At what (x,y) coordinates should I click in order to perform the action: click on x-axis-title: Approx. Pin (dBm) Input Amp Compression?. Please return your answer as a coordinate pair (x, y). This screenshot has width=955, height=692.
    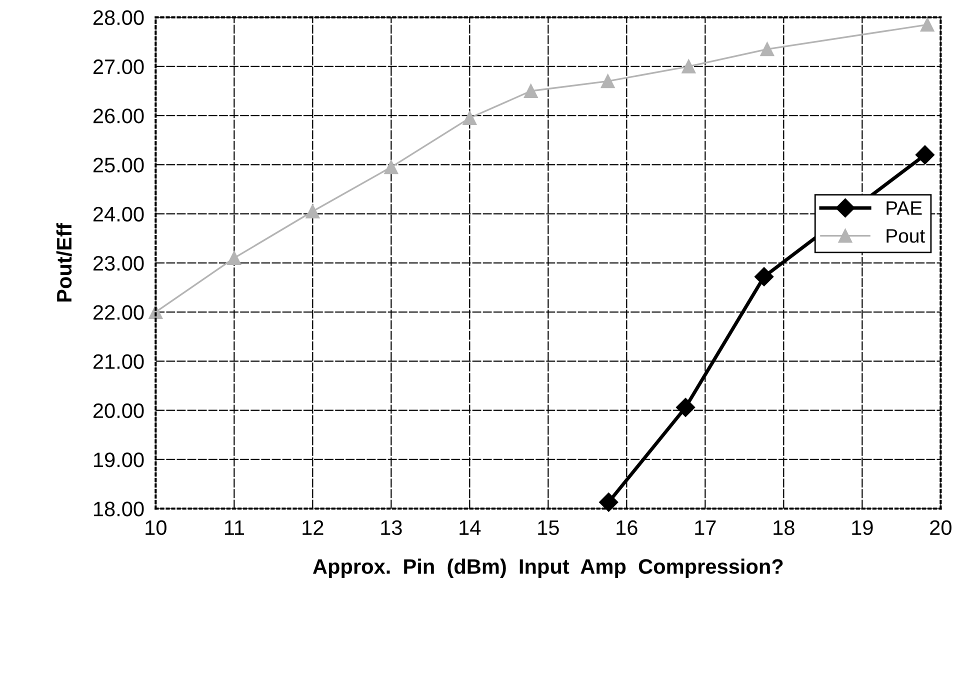
    Looking at the image, I should click on (547, 568).